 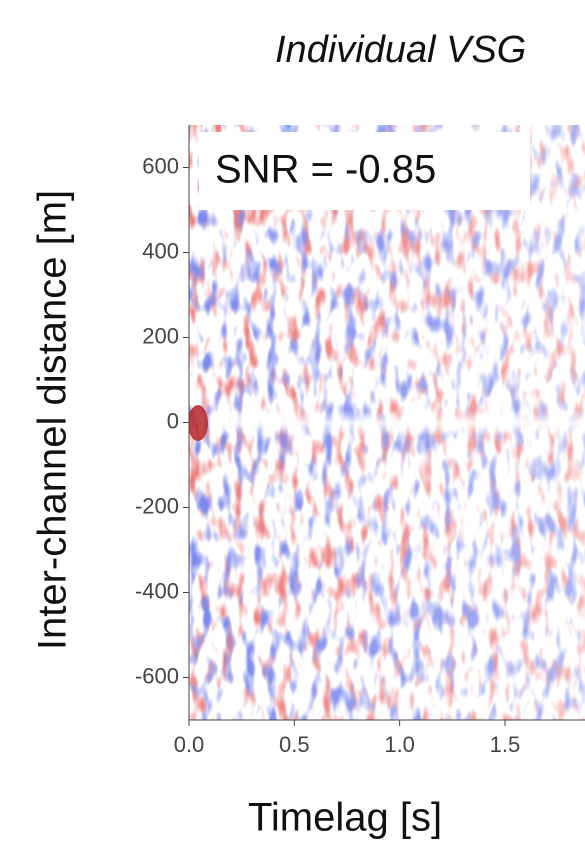 What do you see at coordinates (505, 744) in the screenshot?
I see `x-tick-label: 1.5` at bounding box center [505, 744].